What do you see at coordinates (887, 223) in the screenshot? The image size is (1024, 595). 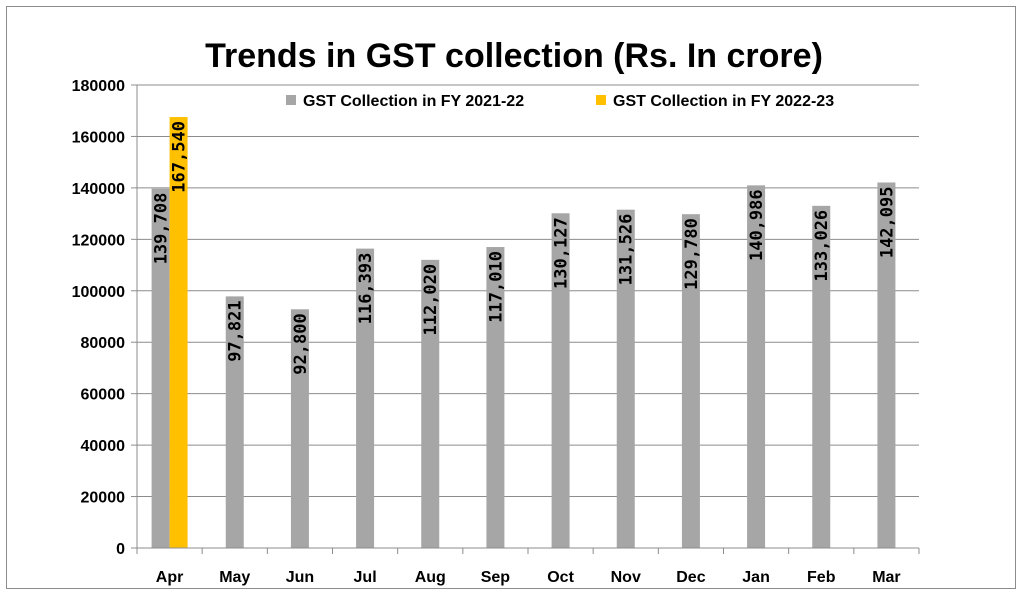 I see `data-label-mar-series-0: 142,095` at bounding box center [887, 223].